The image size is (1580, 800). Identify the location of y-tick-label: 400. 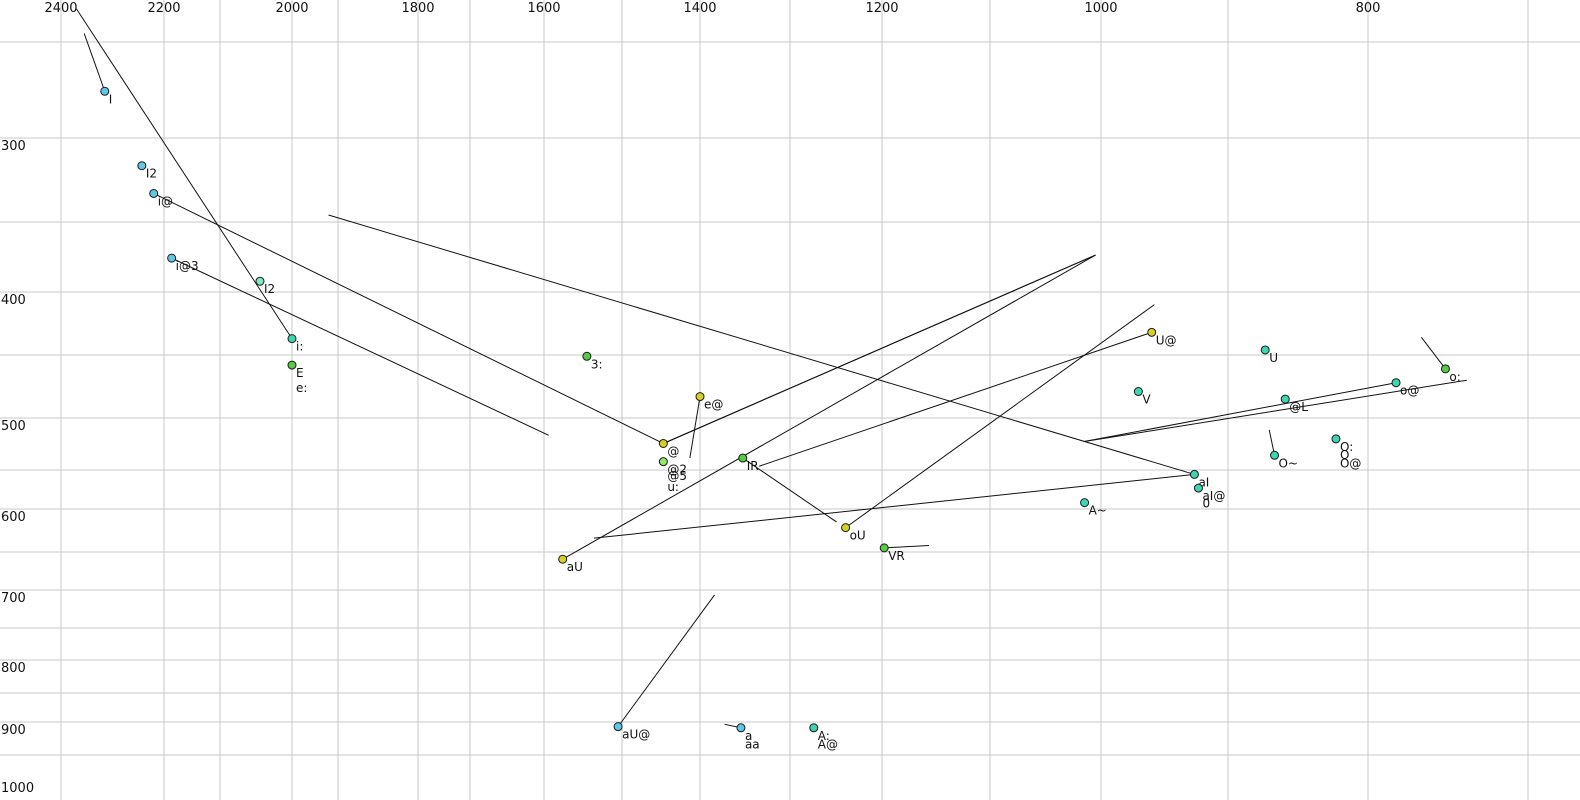
(13, 300).